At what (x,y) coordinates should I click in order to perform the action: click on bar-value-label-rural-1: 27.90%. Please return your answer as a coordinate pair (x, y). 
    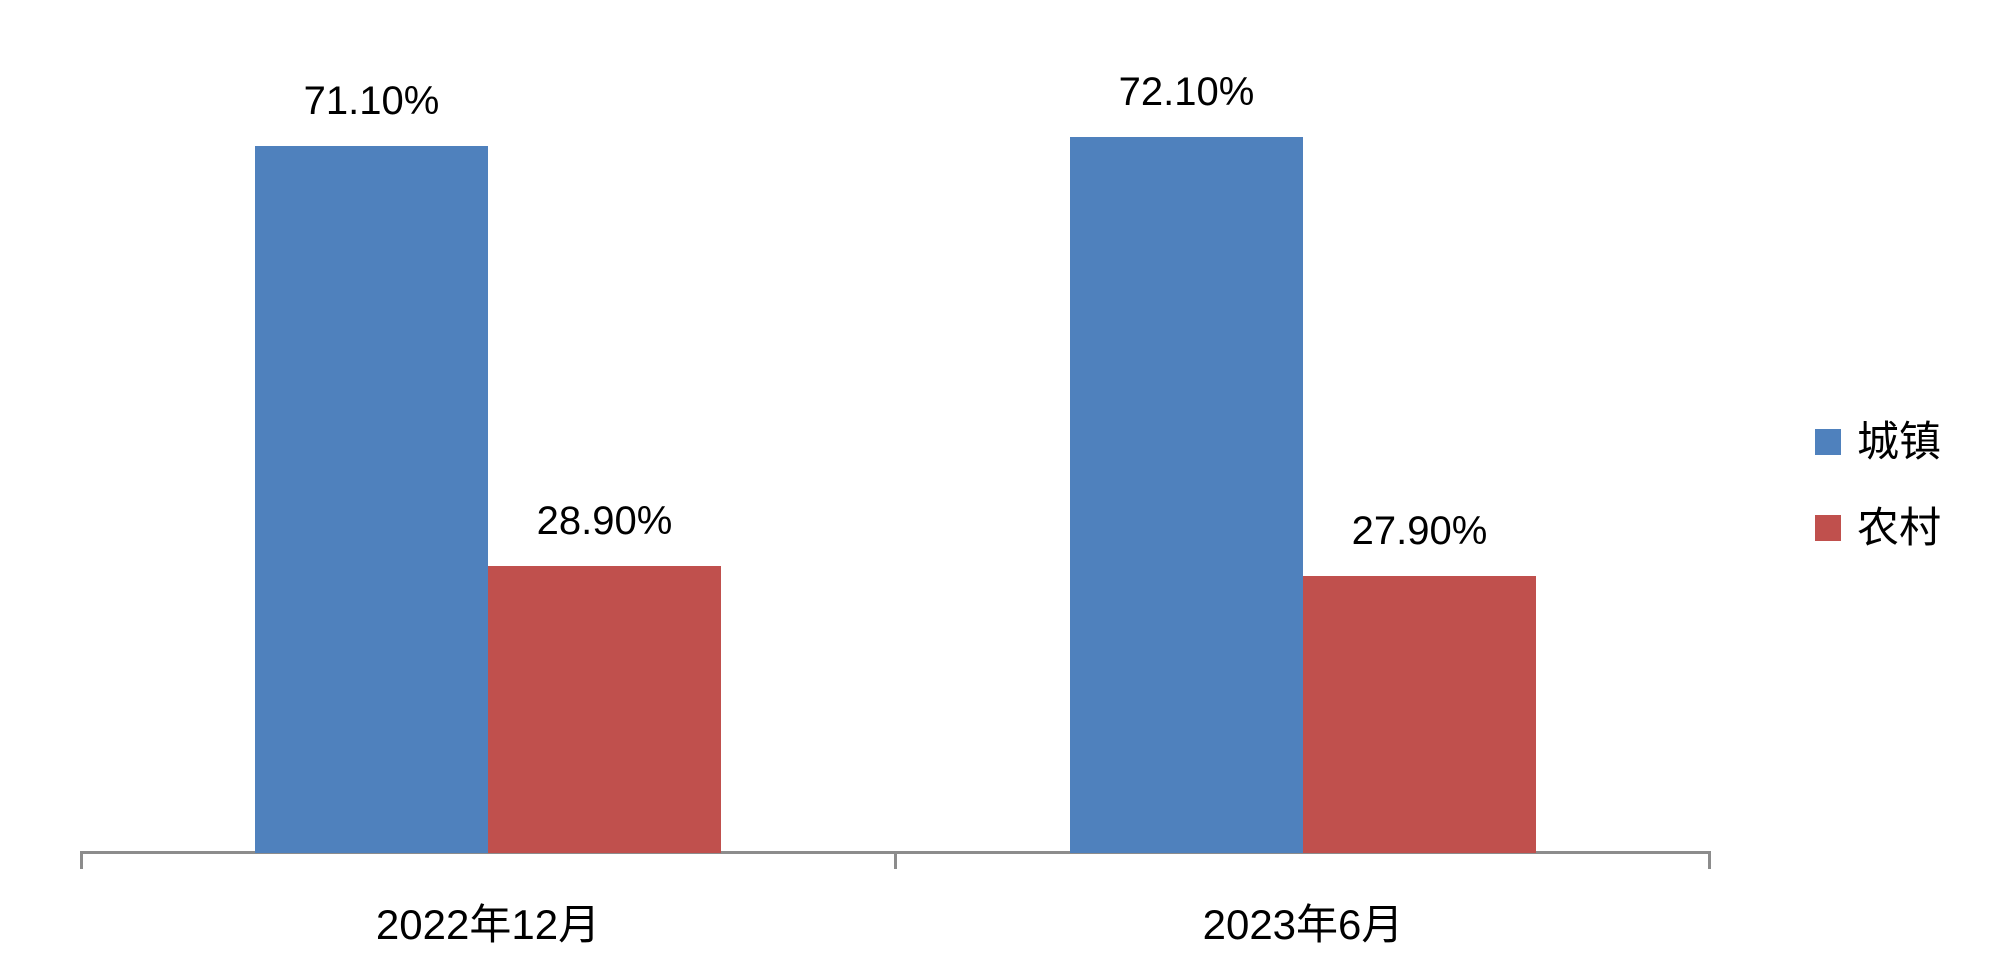
    Looking at the image, I should click on (1419, 531).